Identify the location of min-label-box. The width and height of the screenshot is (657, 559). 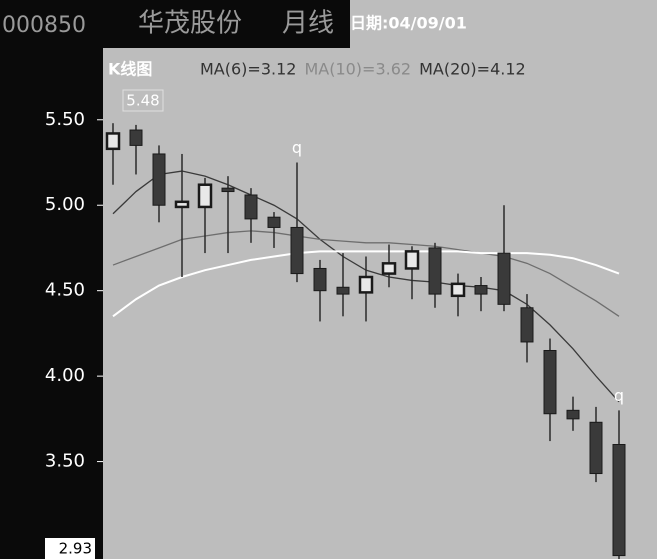
(70, 548).